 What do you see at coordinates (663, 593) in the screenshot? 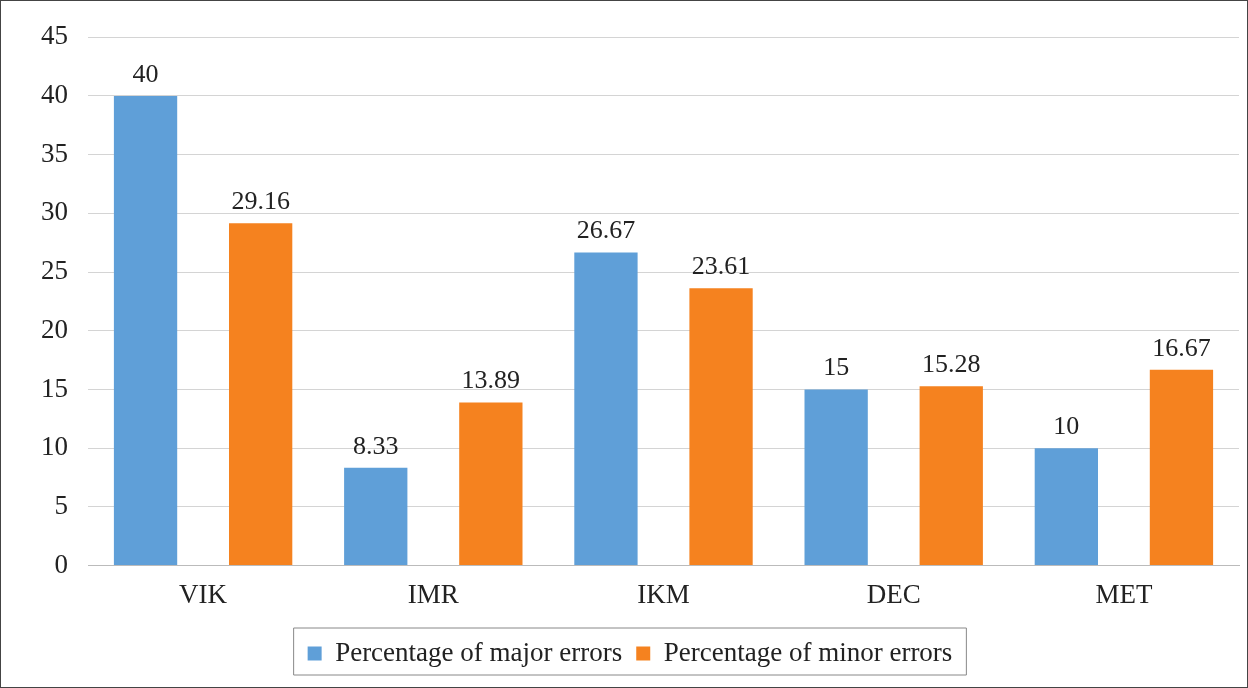
I see `x-tick-label: IKM` at bounding box center [663, 593].